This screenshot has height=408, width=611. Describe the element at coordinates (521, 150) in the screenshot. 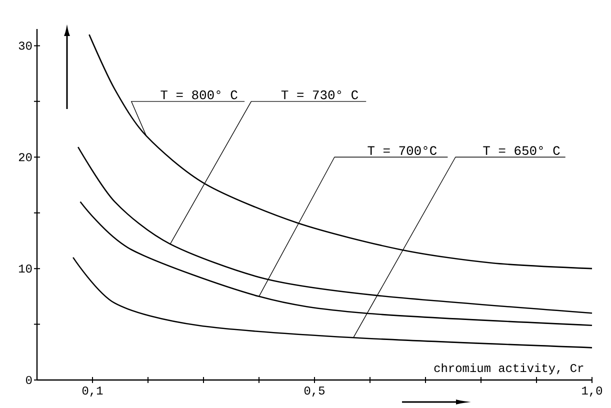

I see `text: T = 650° C` at that location.